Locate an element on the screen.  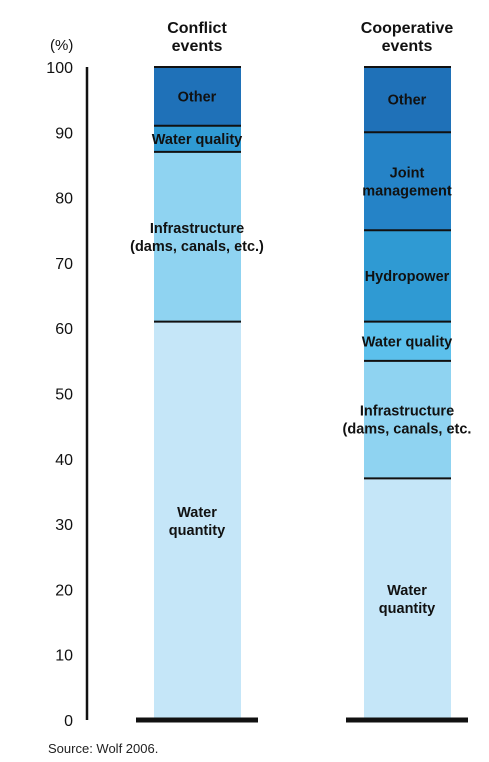
y-unit-label: (%) is located at coordinates (61, 45).